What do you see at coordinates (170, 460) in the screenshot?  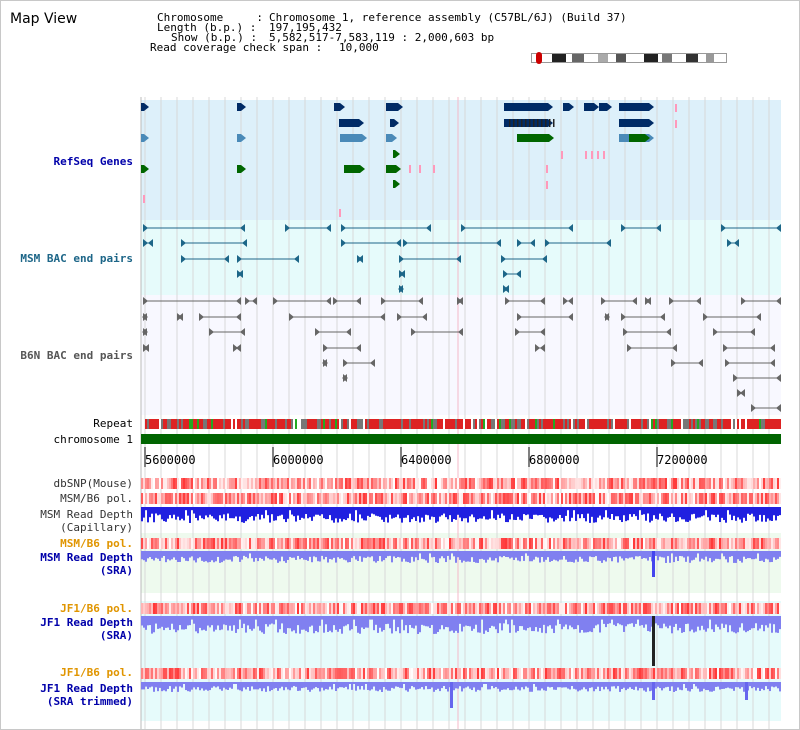 I see `axis-tick-label: 5600000` at bounding box center [170, 460].